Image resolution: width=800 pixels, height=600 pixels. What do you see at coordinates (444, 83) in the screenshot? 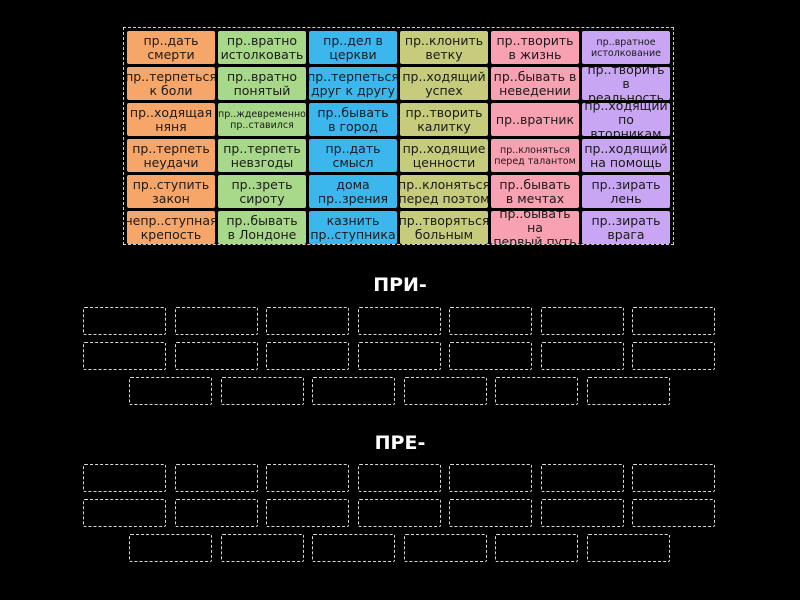
I see `word-tile: пр..ходящий успех` at bounding box center [444, 83].